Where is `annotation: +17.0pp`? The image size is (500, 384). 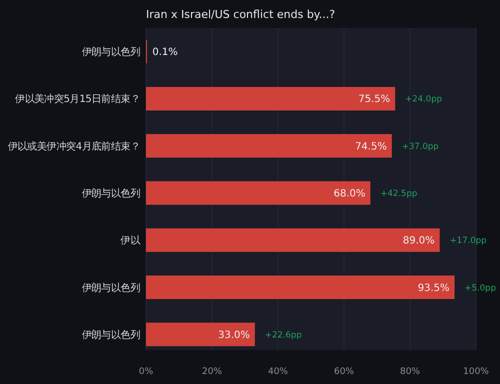 annotation: +17.0pp is located at coordinates (468, 241).